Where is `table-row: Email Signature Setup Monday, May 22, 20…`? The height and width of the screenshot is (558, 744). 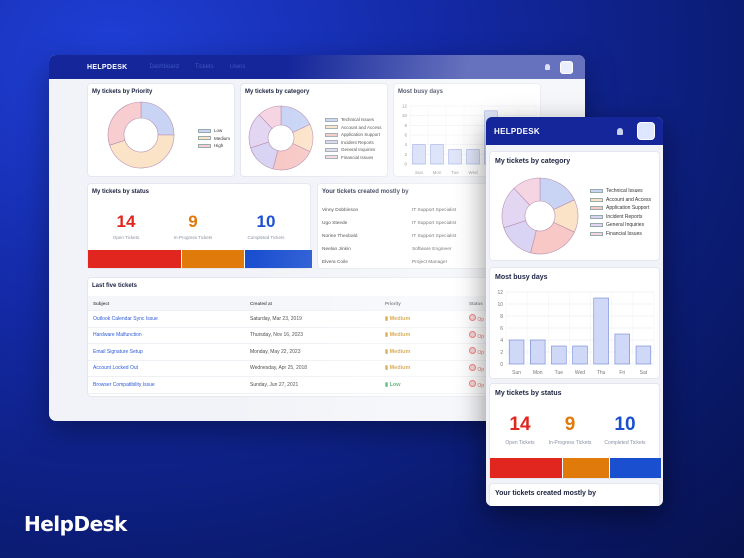
table-row: Email Signature Setup Monday, May 22, 20… is located at coordinates (315, 352).